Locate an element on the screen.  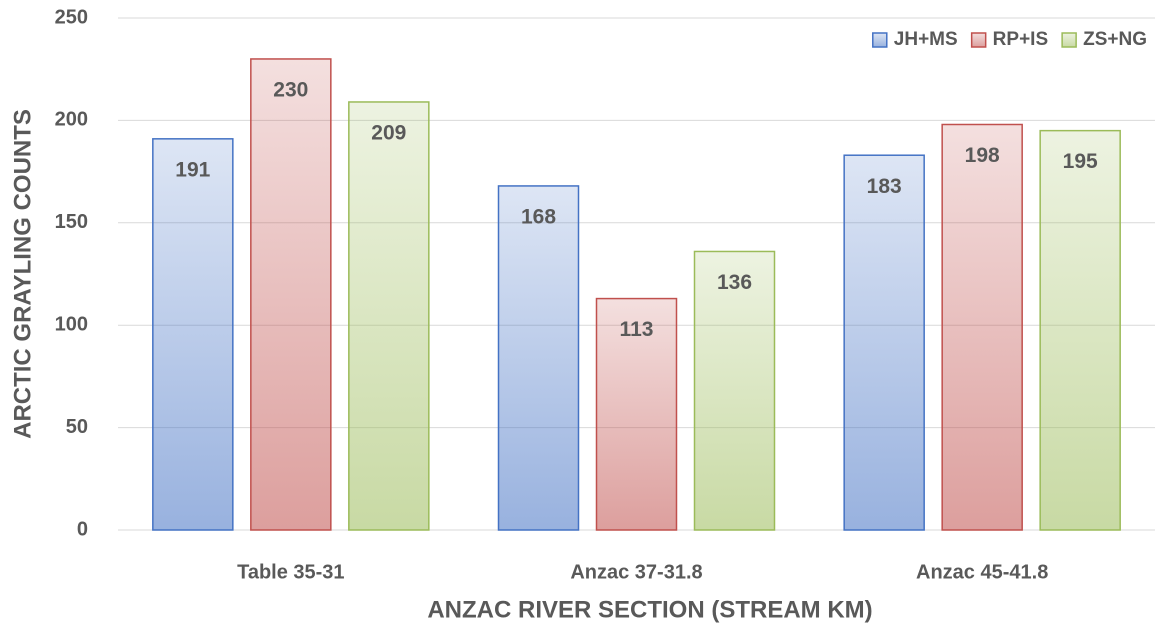
data-label: 209 is located at coordinates (388, 133).